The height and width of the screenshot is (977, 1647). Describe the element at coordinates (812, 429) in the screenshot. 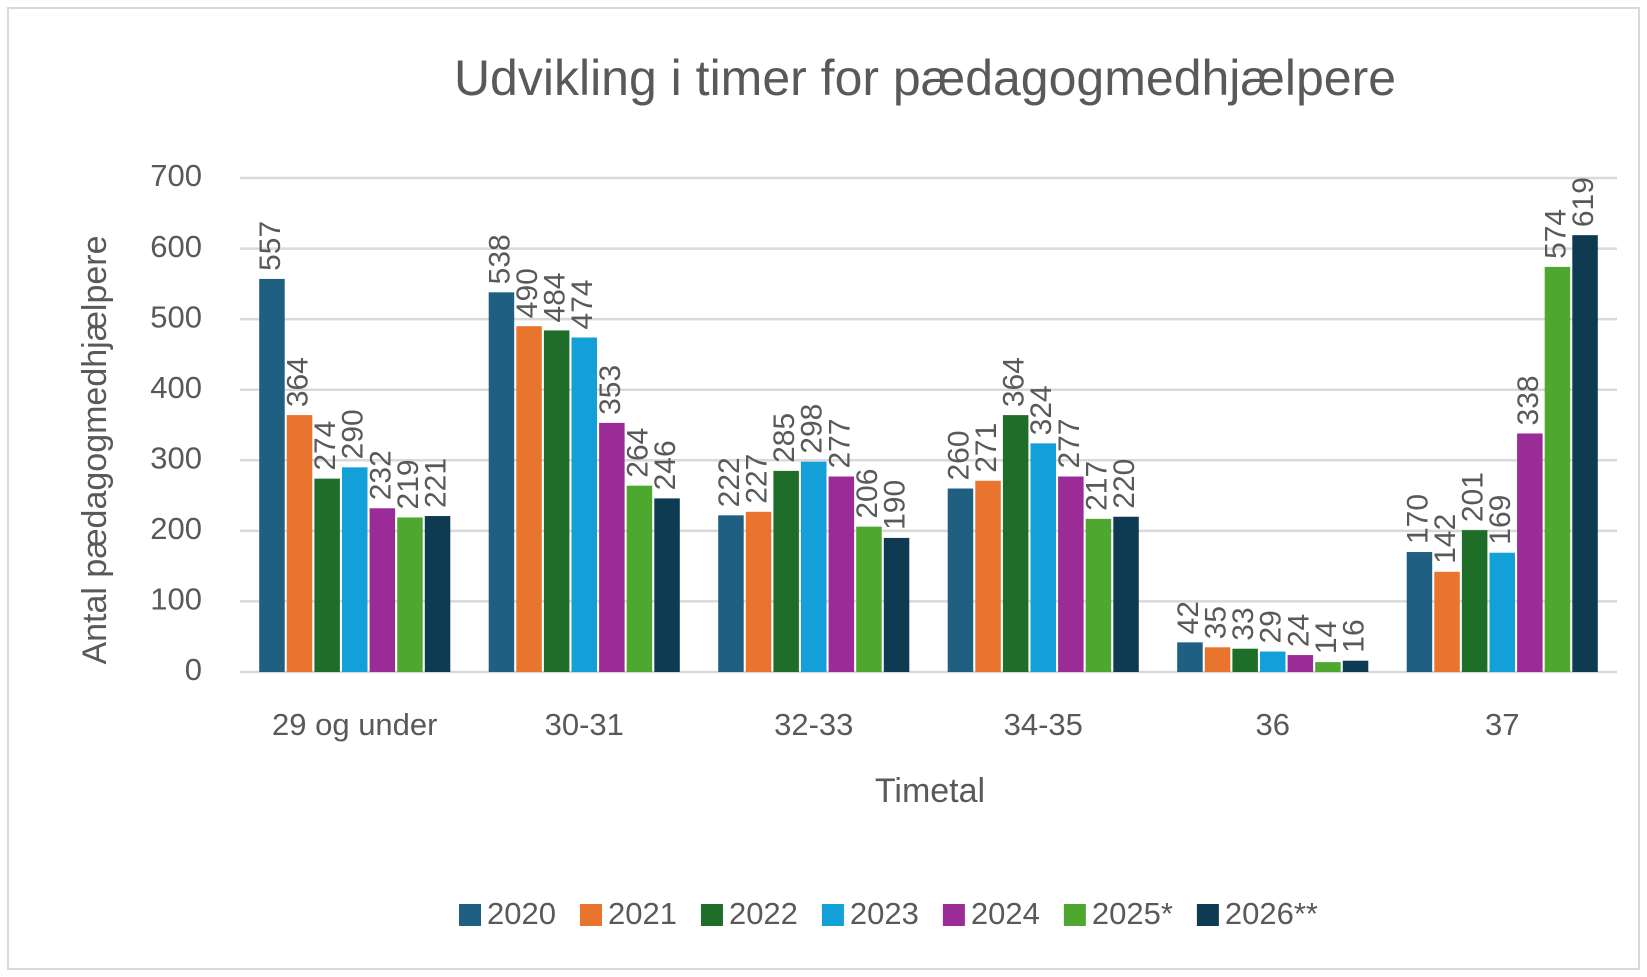

I see `data-label: 298` at that location.